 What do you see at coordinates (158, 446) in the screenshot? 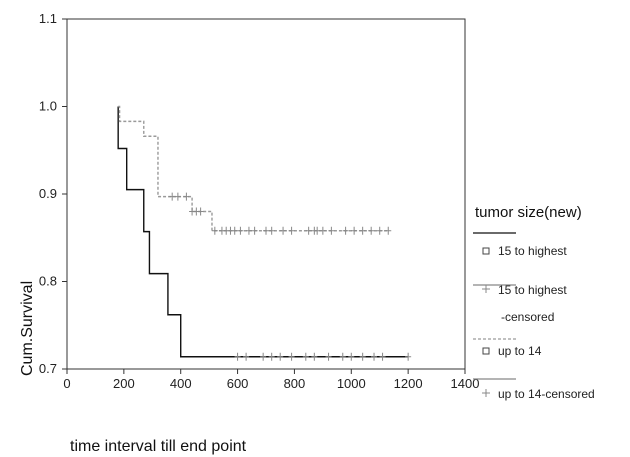
I see `x-axis-title: time interval till end point` at bounding box center [158, 446].